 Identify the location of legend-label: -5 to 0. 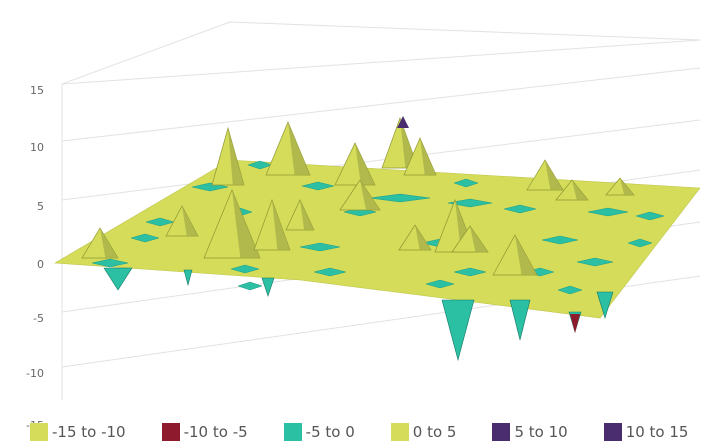
(330, 432).